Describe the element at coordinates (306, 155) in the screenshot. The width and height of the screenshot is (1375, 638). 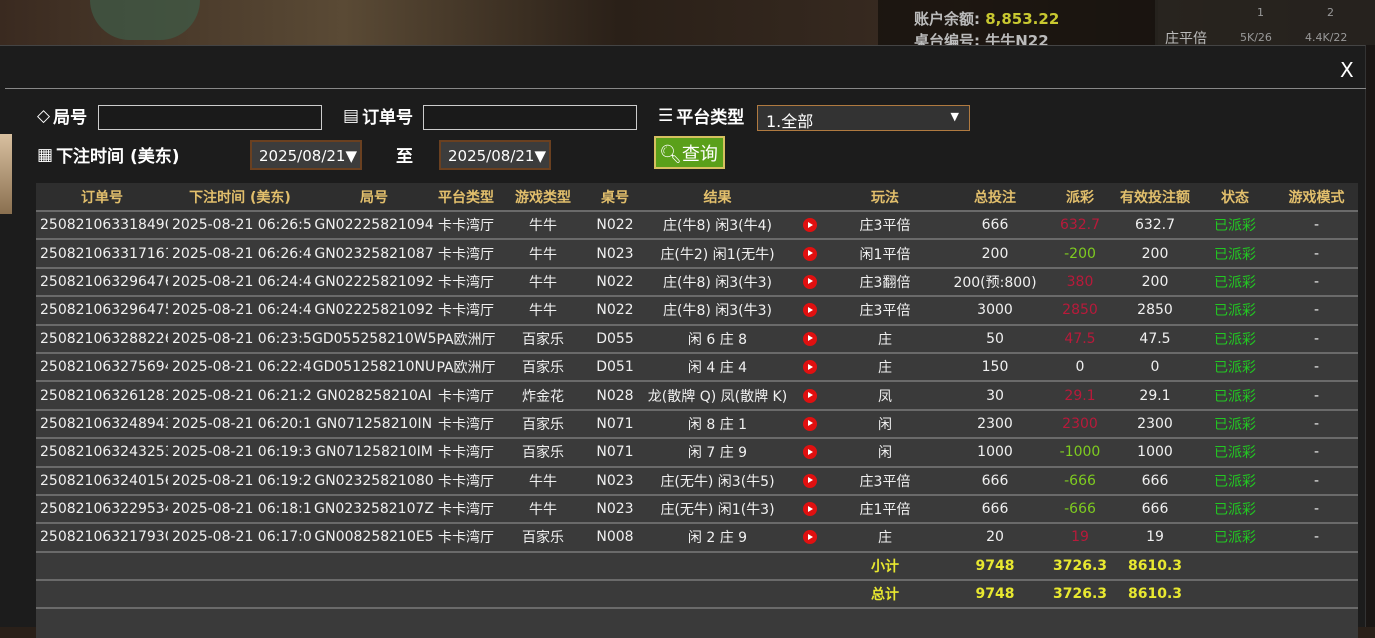
I see `date-from-picker: 2025/08/21▼` at that location.